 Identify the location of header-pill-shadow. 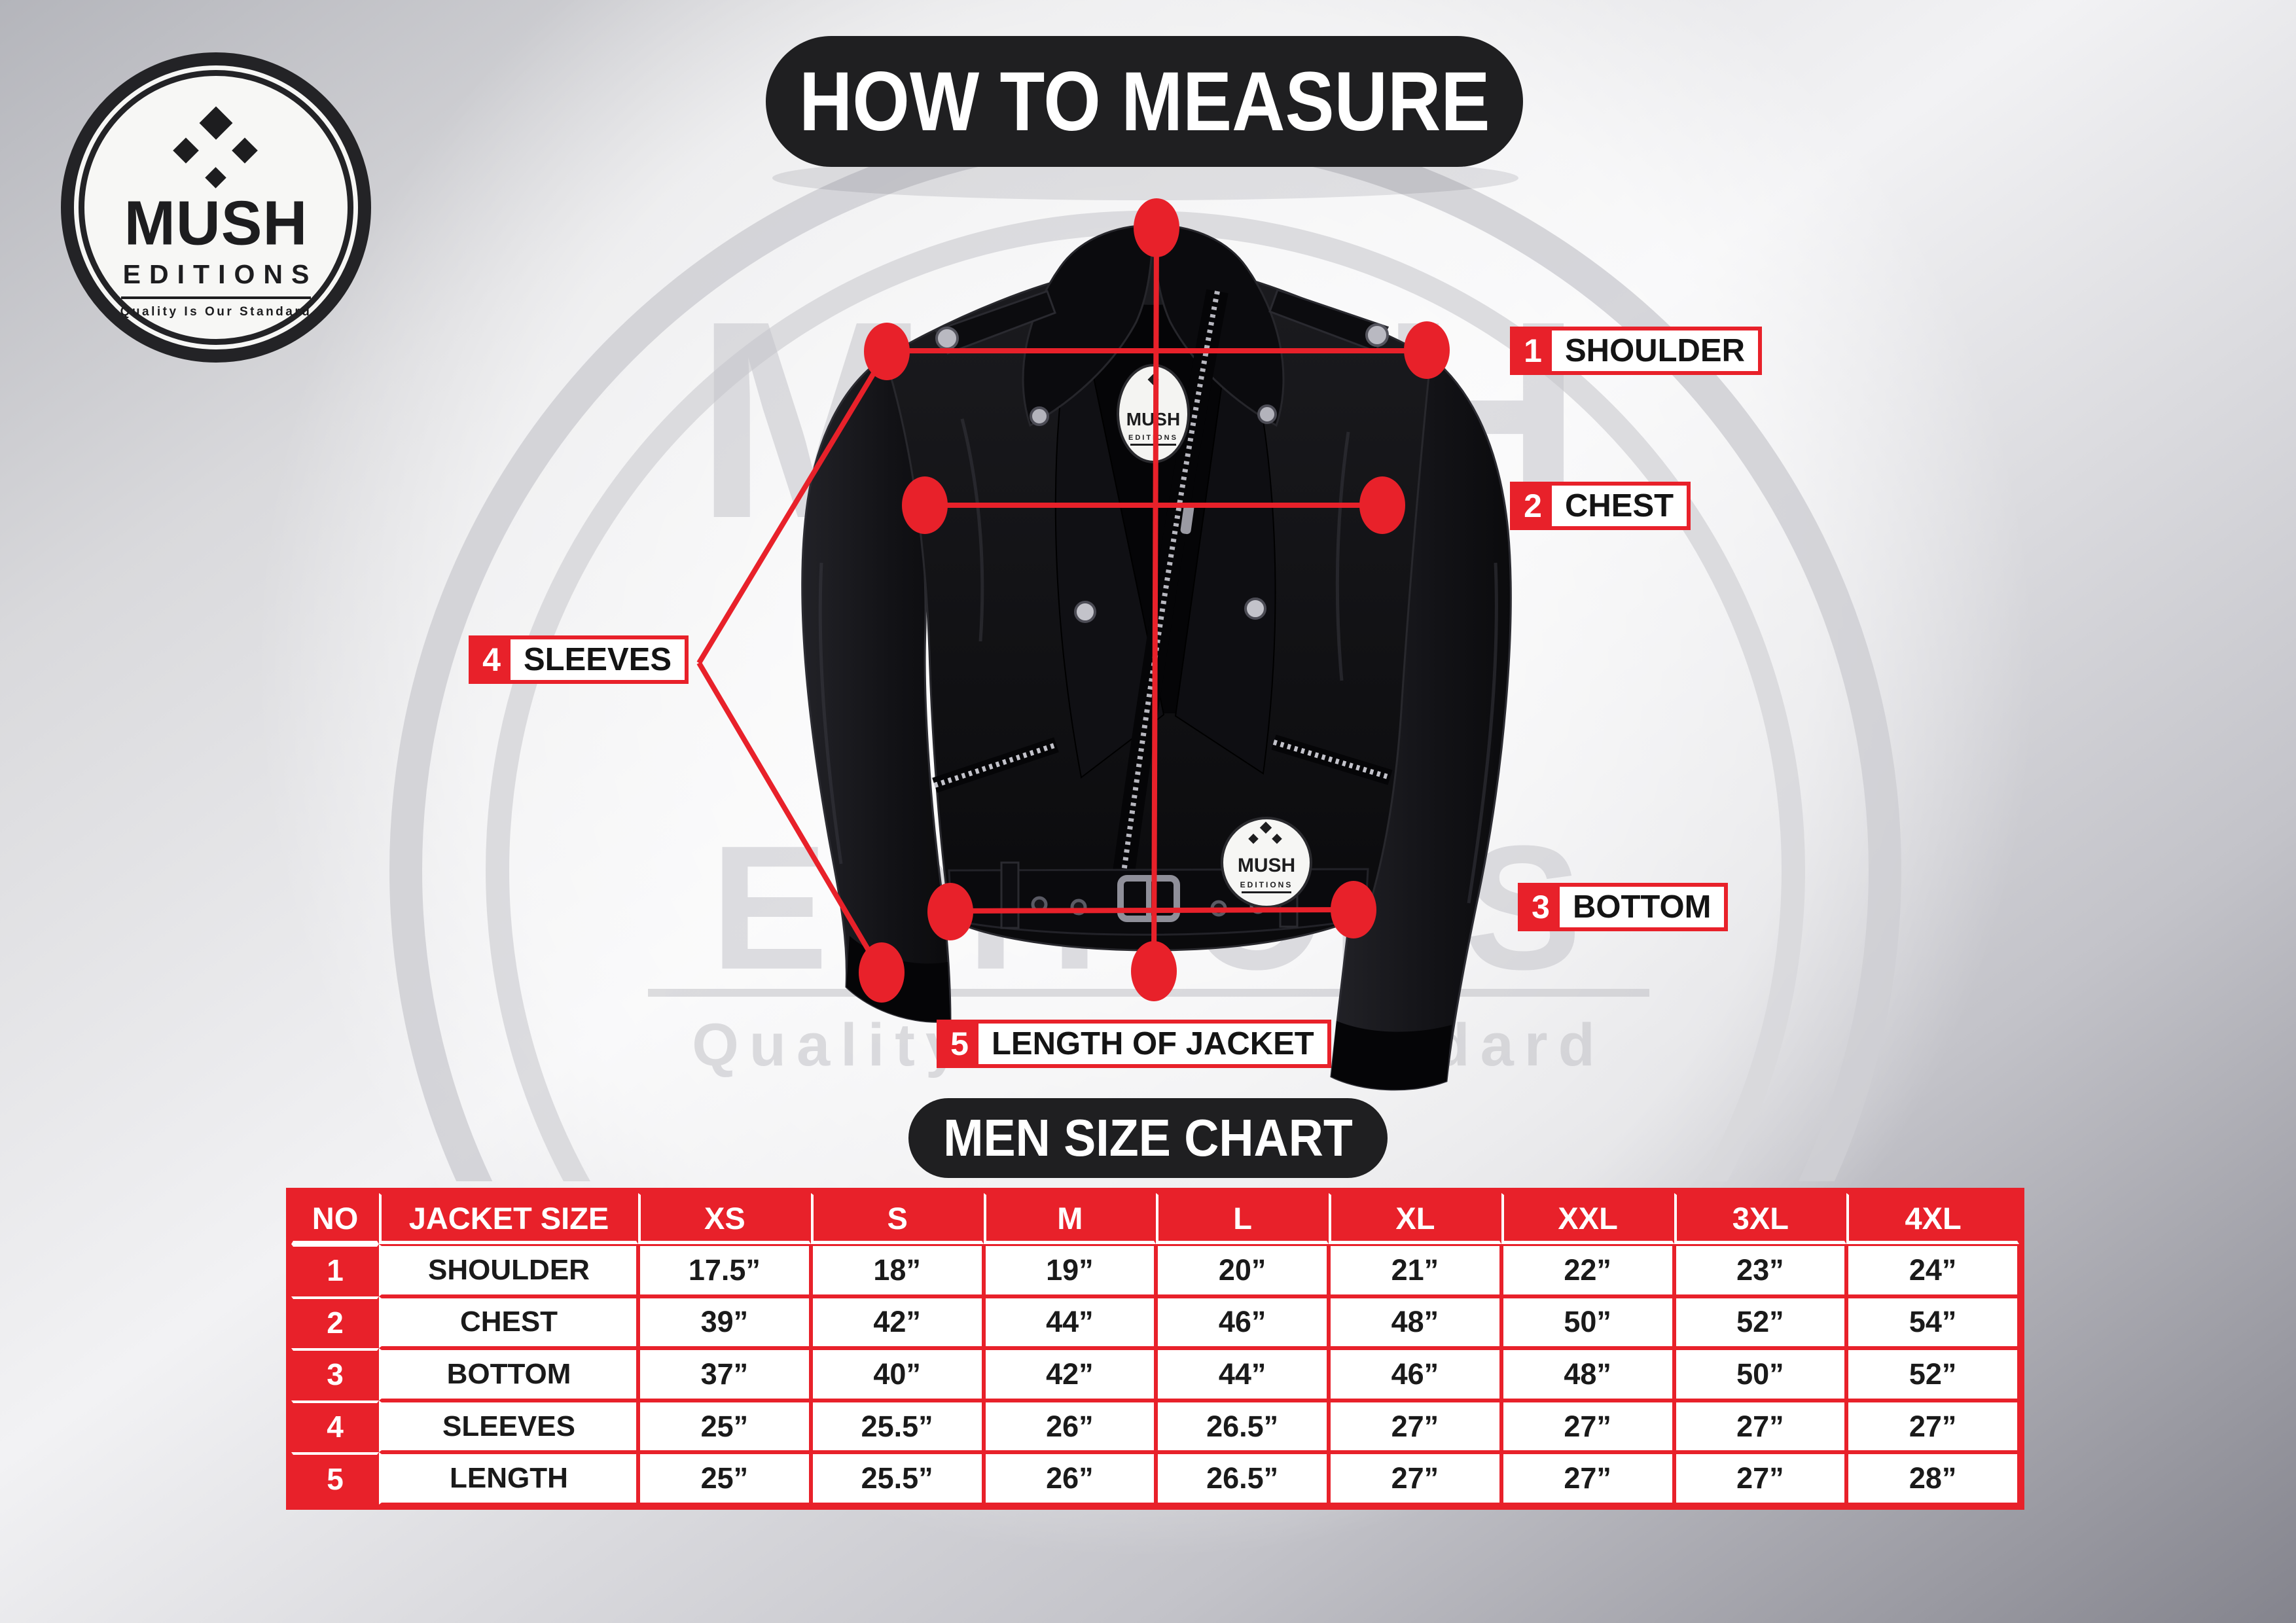
(1145, 178).